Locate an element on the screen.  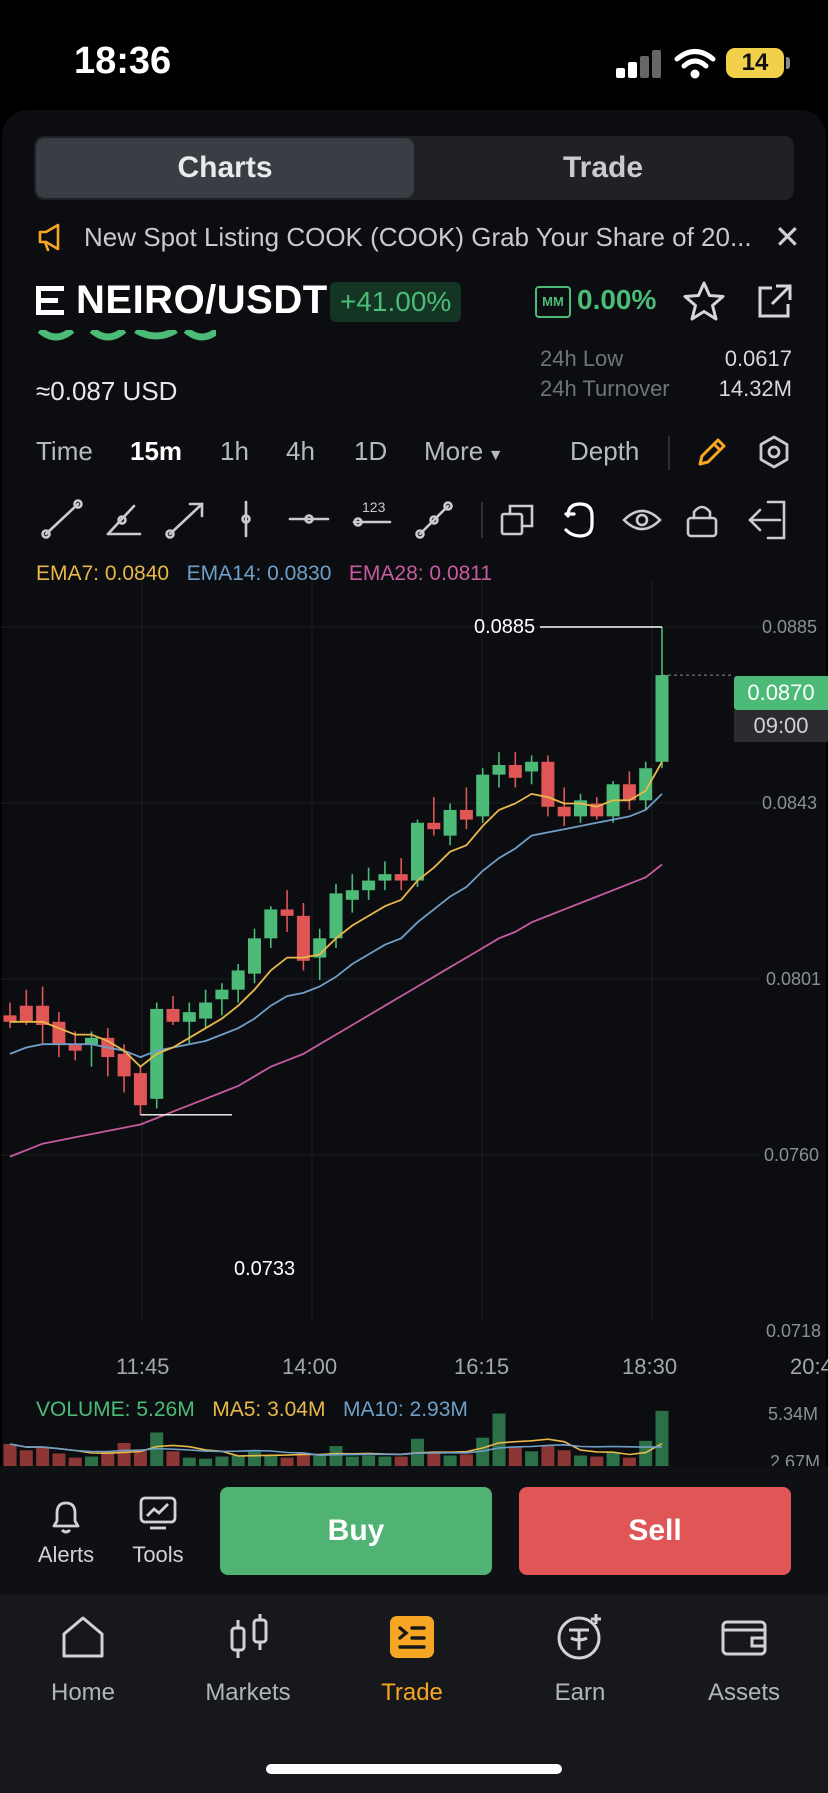
ema28-value: EMA28: 0.0811 is located at coordinates (420, 573).